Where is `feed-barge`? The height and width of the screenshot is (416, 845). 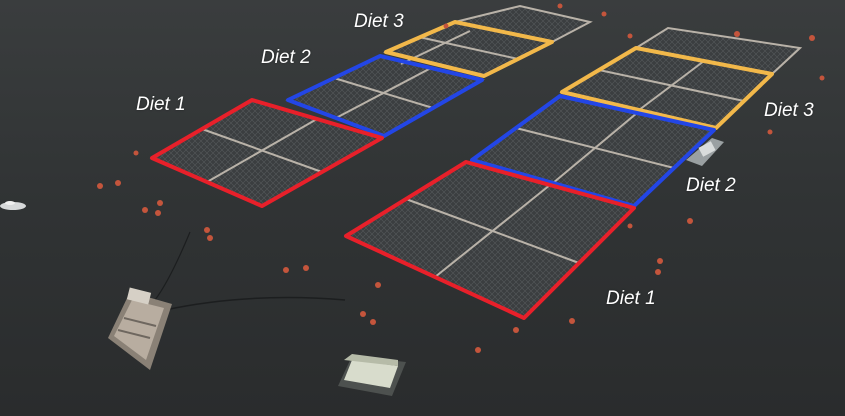
feed-barge is located at coordinates (140, 328).